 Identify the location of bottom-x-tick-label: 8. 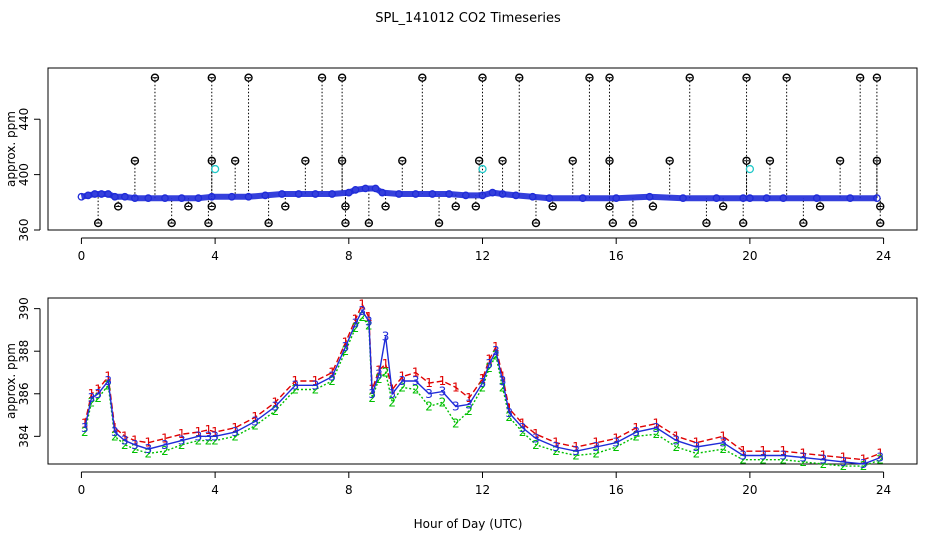
(349, 490).